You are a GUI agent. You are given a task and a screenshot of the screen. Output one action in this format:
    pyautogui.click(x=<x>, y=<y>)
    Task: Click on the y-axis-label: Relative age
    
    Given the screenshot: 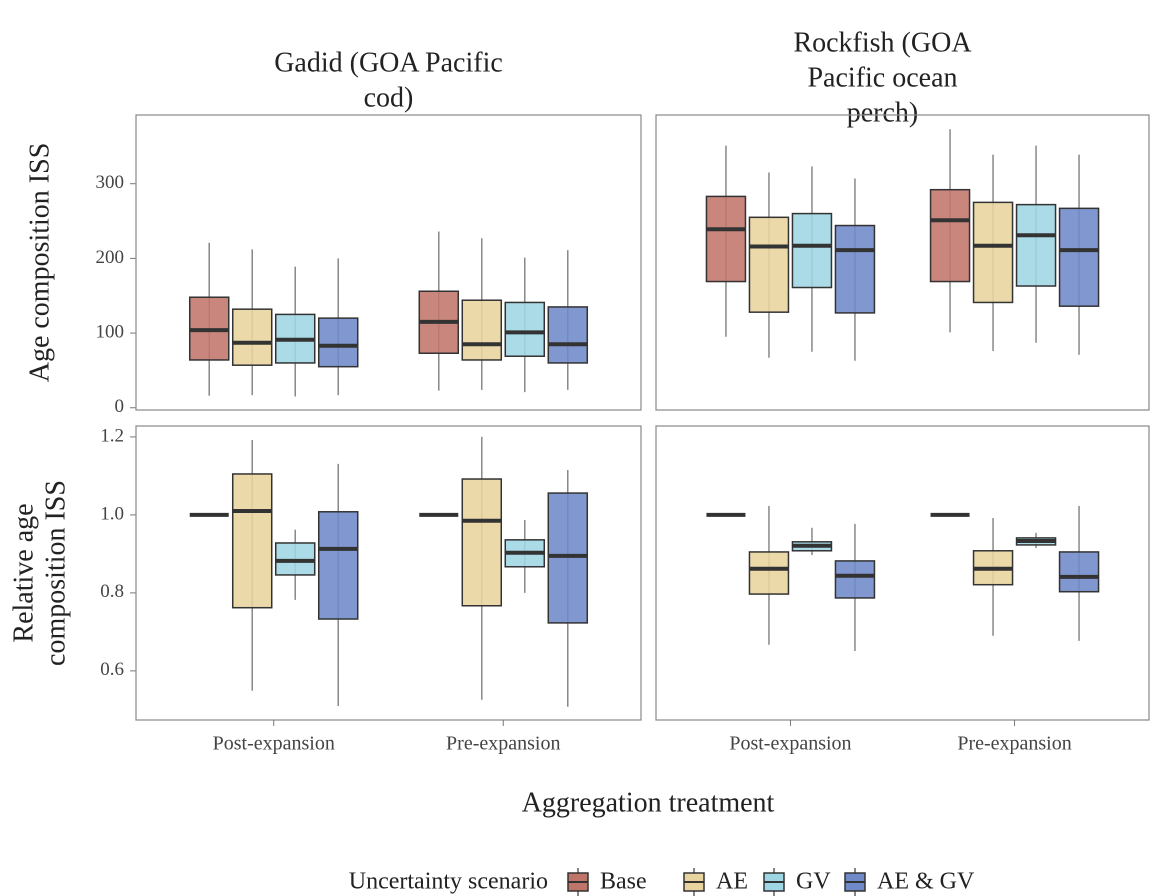 What is the action you would take?
    pyautogui.click(x=23, y=572)
    